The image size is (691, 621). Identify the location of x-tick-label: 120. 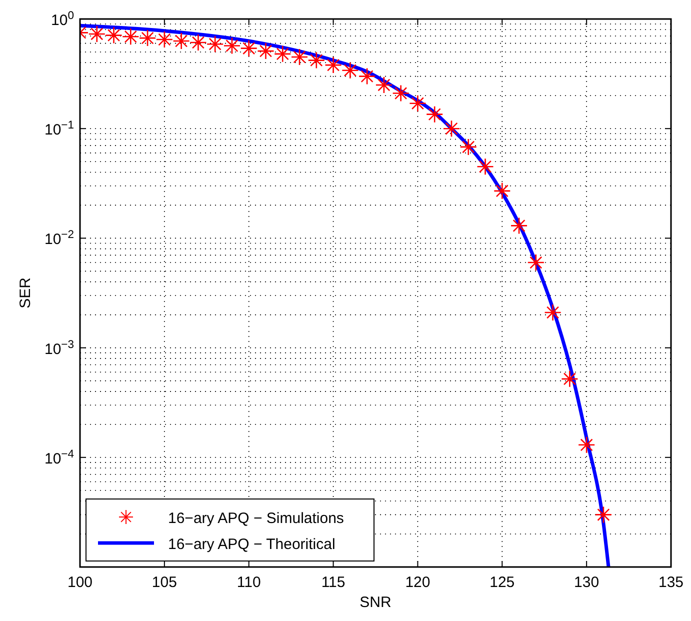
(417, 582).